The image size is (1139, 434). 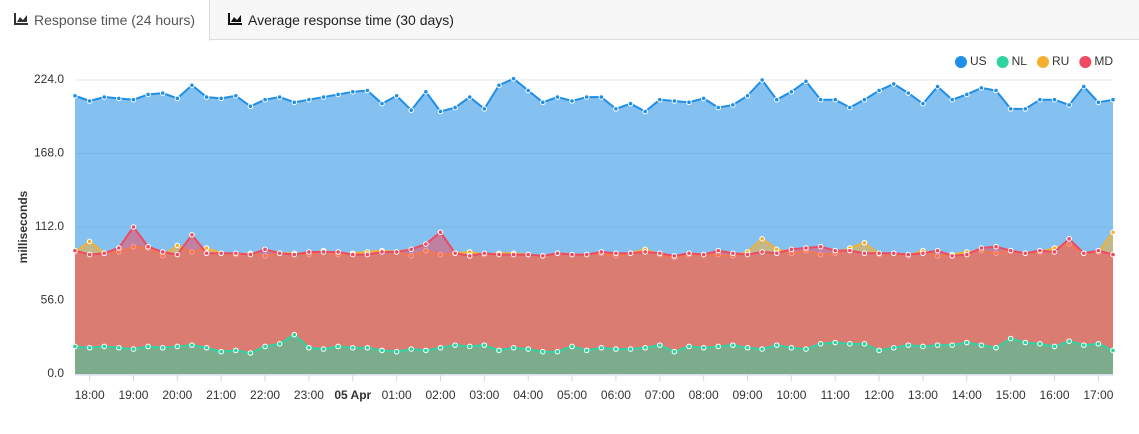 I want to click on x-tick-label: 05:00, so click(x=572, y=395).